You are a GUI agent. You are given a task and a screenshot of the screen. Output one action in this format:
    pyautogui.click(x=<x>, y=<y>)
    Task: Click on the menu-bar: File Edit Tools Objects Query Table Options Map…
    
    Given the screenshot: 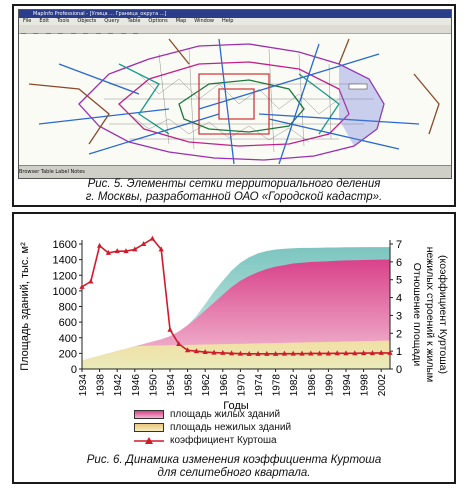 What is the action you would take?
    pyautogui.click(x=235, y=21)
    